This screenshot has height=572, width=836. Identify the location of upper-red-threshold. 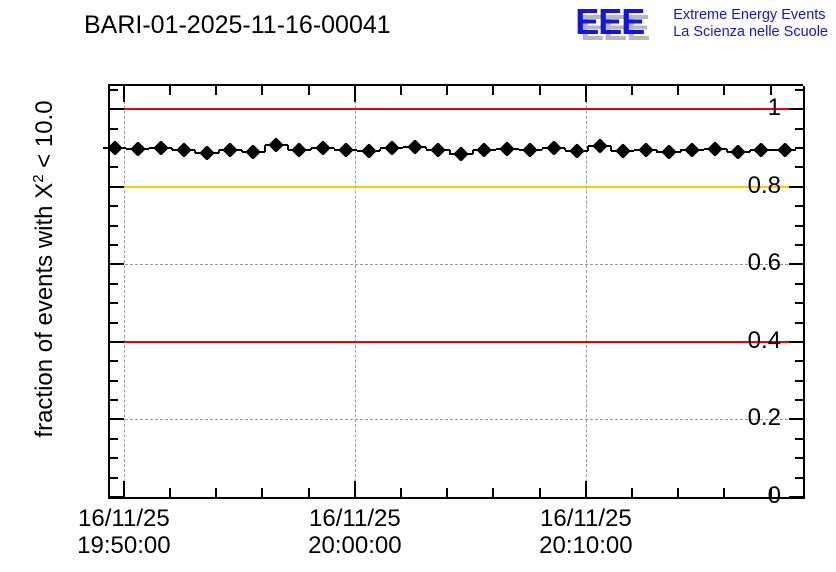
(456, 109).